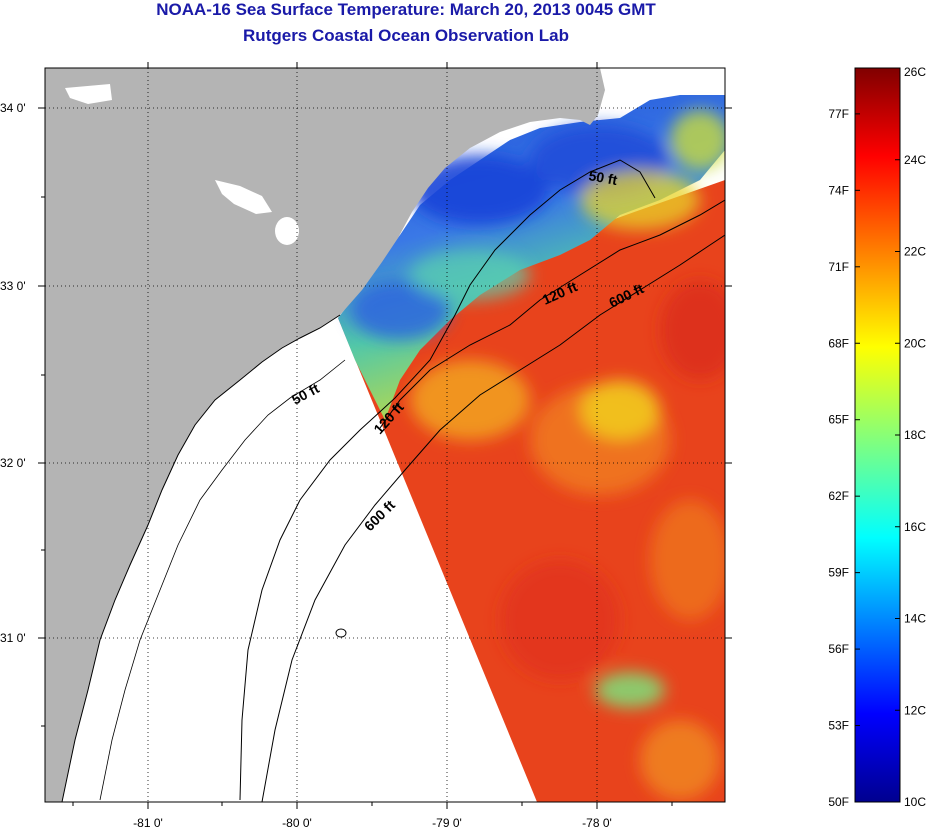 This screenshot has width=936, height=832. What do you see at coordinates (406, 35) in the screenshot?
I see `map-subtitle: Rutgers Coastal Ocean Observation Lab` at bounding box center [406, 35].